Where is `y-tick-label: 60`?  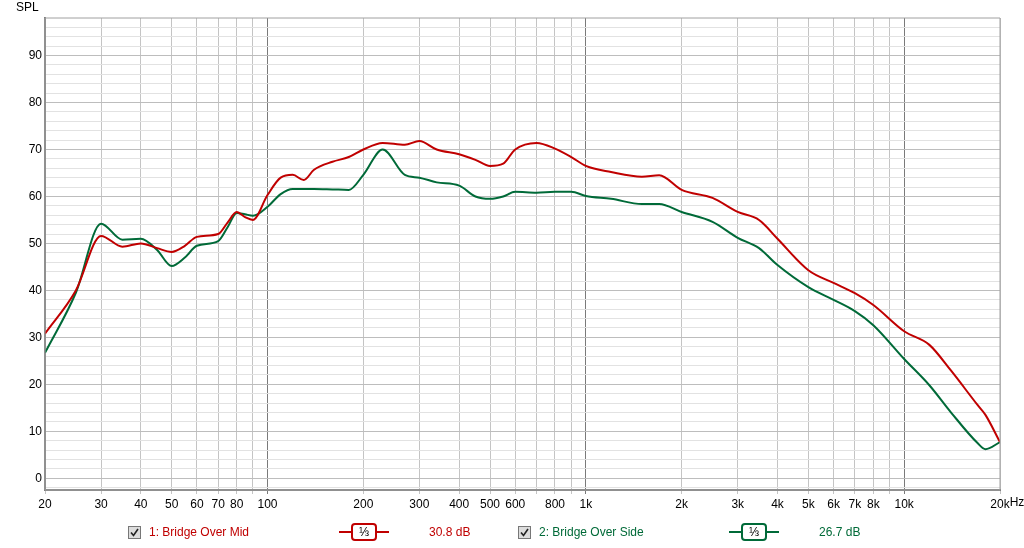 y-tick-label: 60 is located at coordinates (35, 195).